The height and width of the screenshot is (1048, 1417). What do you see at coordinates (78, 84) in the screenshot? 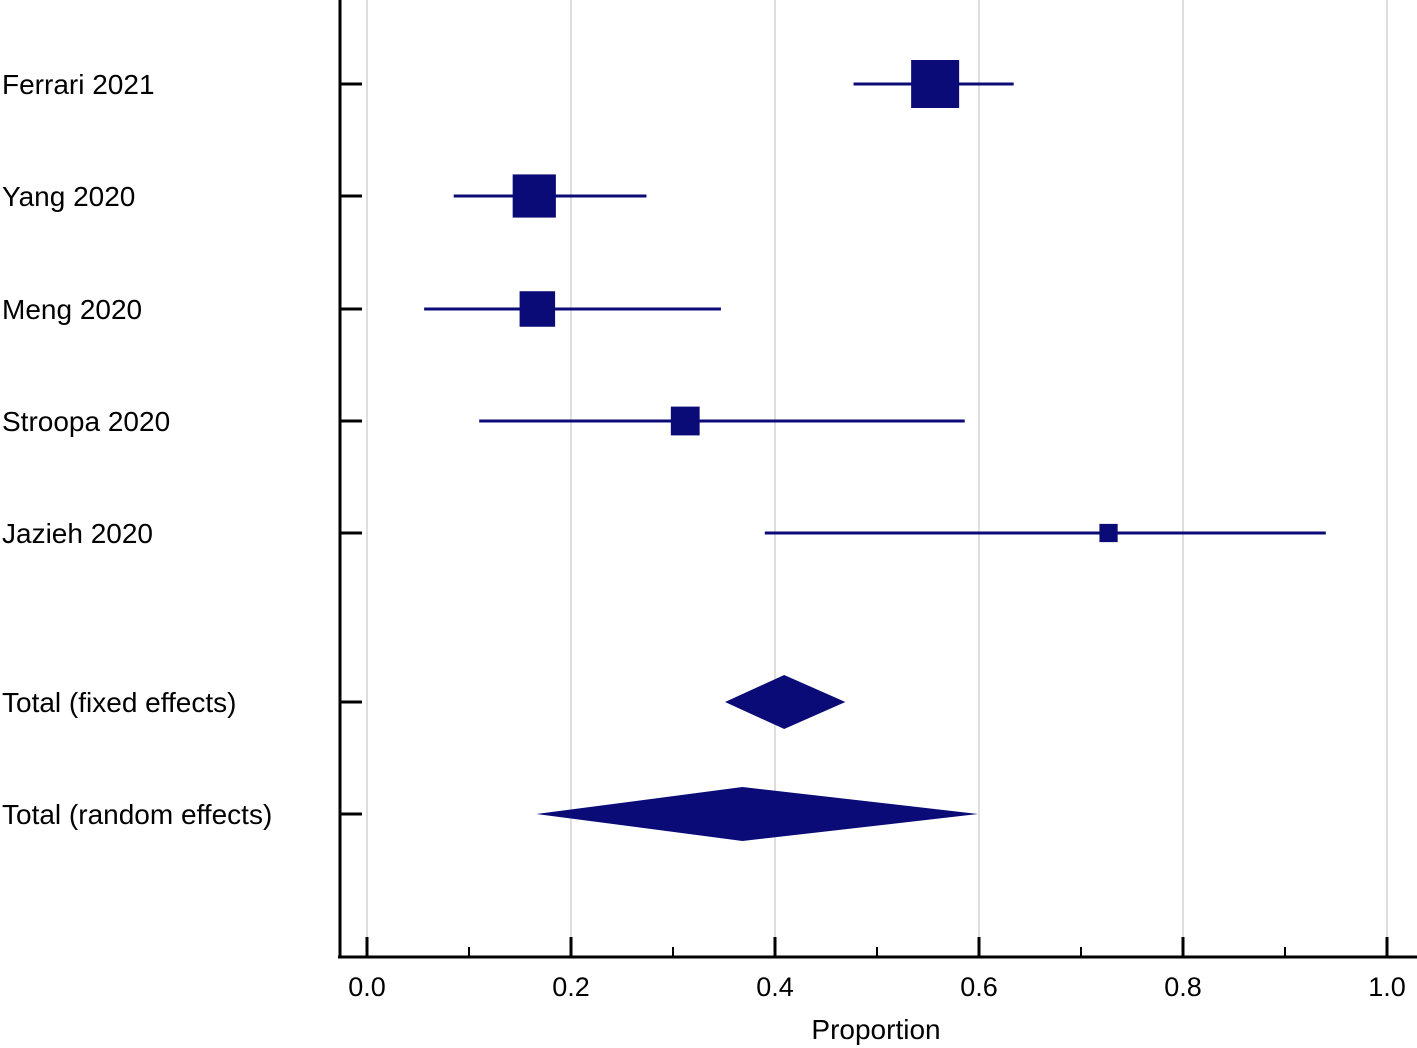
I see `study-label: Ferrari 2021` at bounding box center [78, 84].